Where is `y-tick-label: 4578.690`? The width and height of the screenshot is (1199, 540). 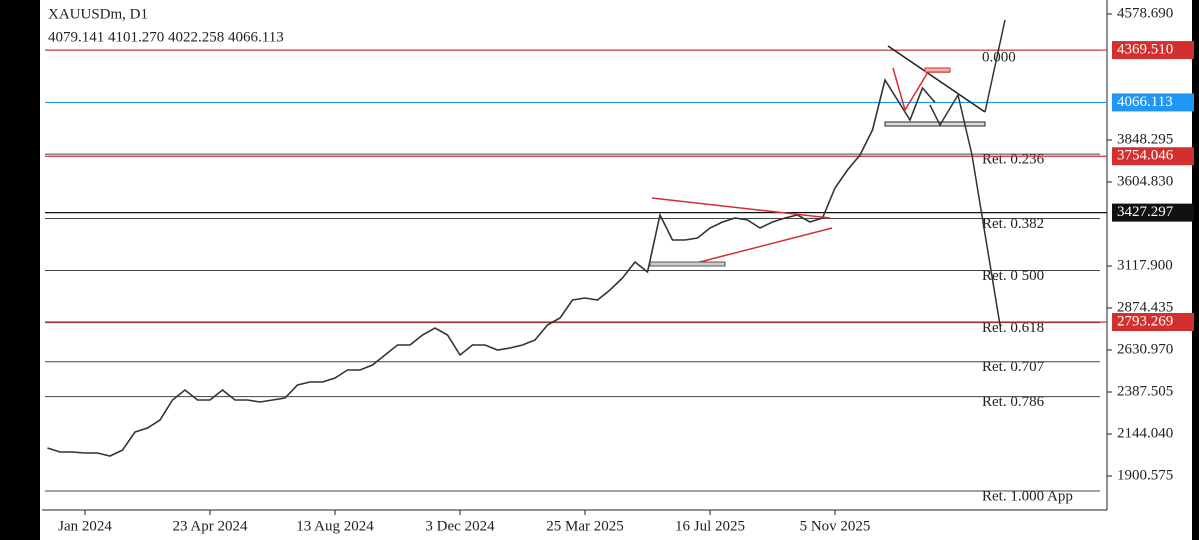 y-tick-label: 4578.690 is located at coordinates (1145, 13).